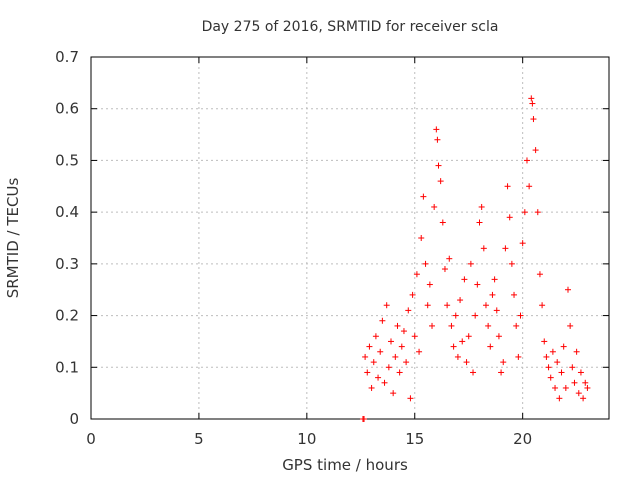  Describe the element at coordinates (414, 439) in the screenshot. I see `x-tick-label: 15` at that location.